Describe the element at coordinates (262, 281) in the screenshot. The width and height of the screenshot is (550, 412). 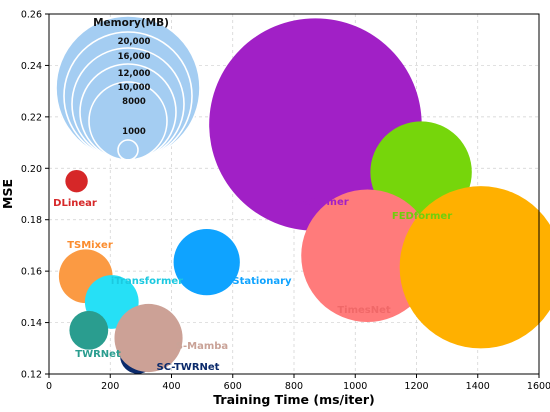
I see `bubble-label-stationary: Stationary` at that location.